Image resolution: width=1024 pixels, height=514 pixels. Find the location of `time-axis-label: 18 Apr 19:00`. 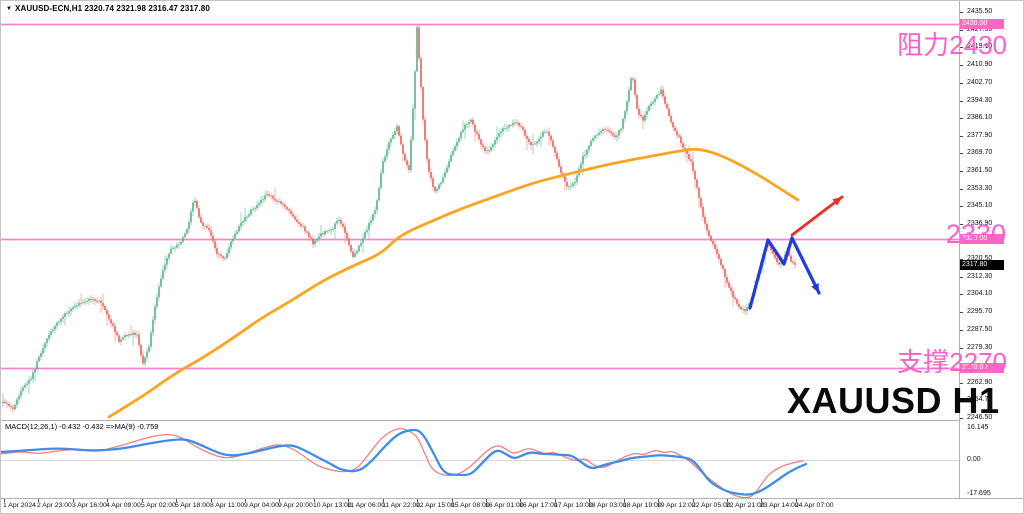

time-axis-label: 18 Apr 19:00 is located at coordinates (642, 505).